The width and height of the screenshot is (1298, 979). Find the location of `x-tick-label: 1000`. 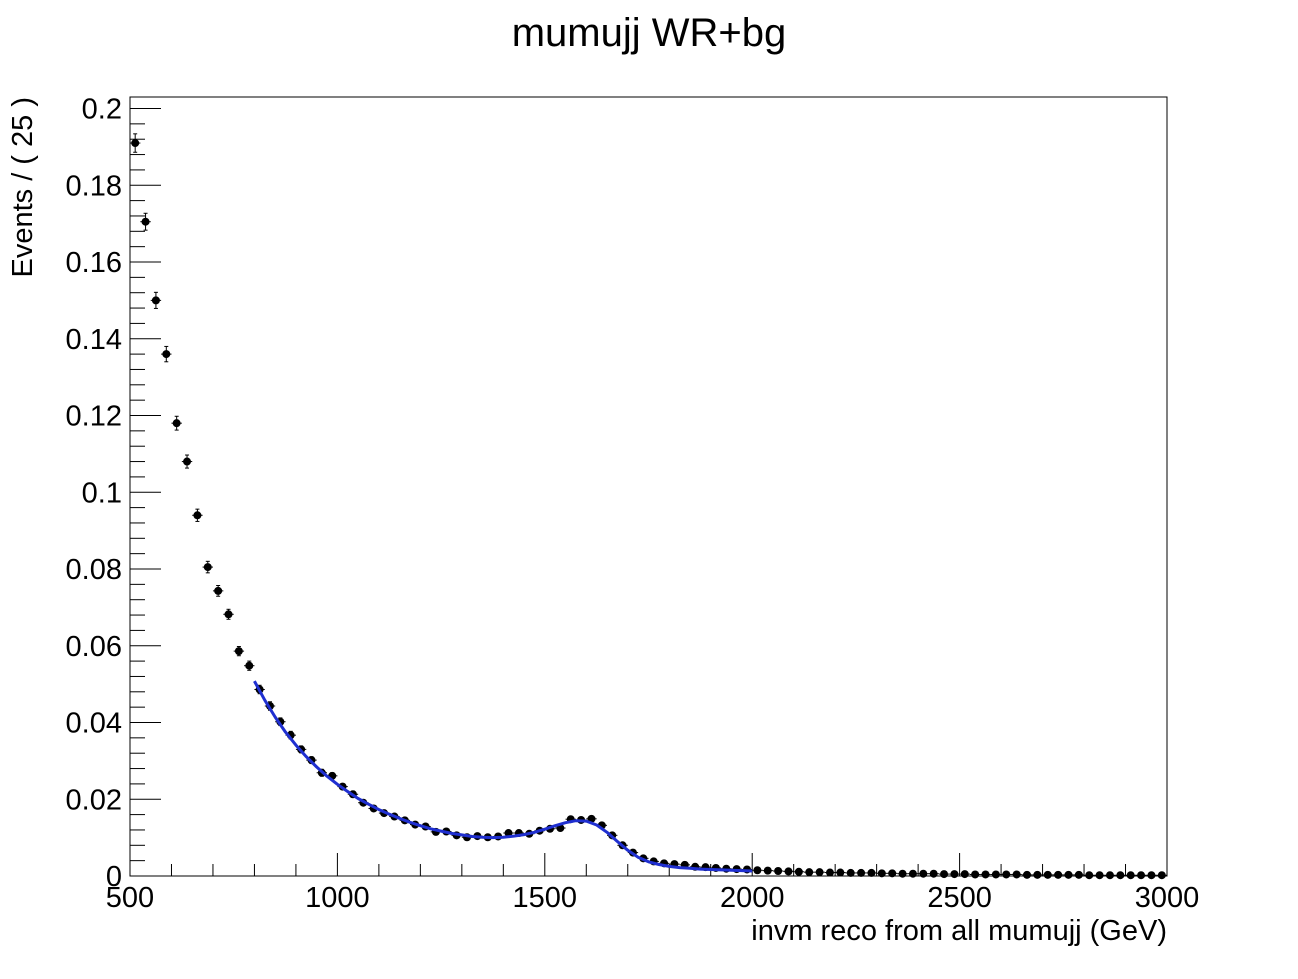

x-tick-label: 1000 is located at coordinates (337, 898).